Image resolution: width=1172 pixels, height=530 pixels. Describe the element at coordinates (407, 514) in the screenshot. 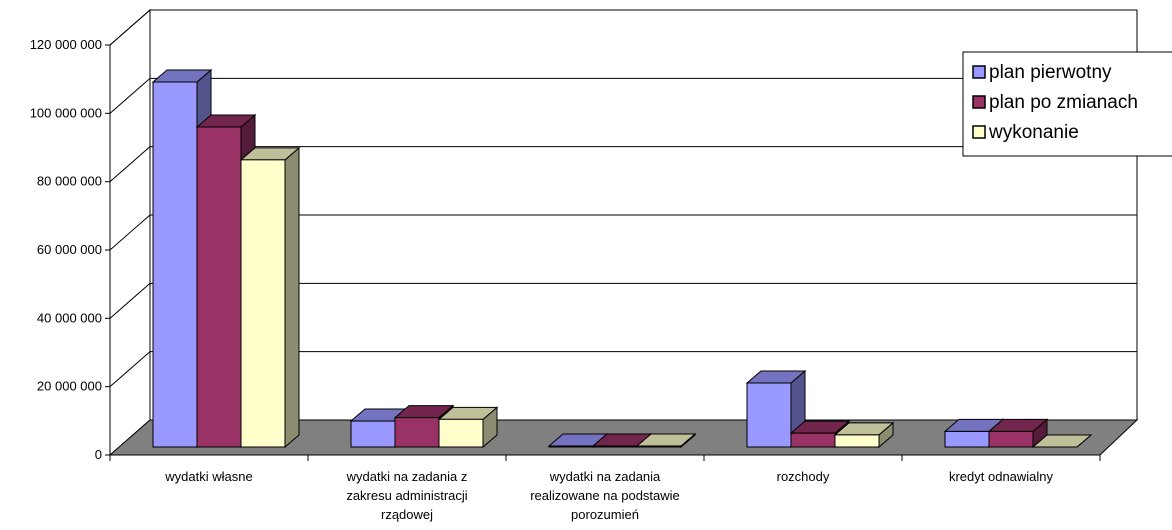

I see `x-category-label: rządowej` at that location.